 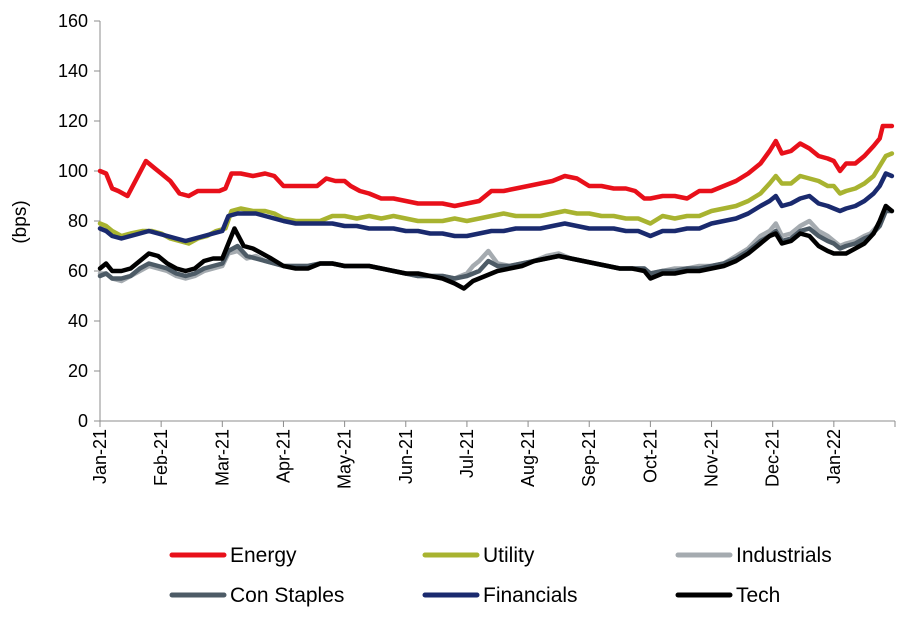 What do you see at coordinates (406, 456) in the screenshot?
I see `x-tick-label: Jun-21` at bounding box center [406, 456].